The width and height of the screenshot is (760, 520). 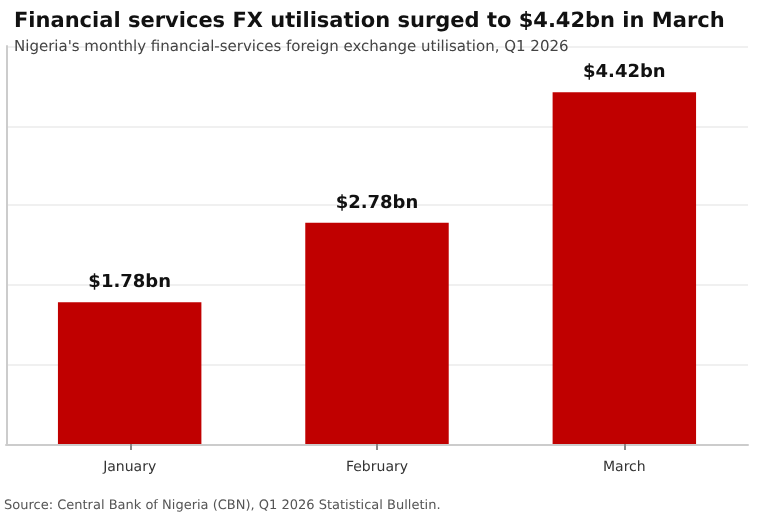 I want to click on chart-title: Financial services FX utilisation surged to $4.42bn in March, so click(x=369, y=21).